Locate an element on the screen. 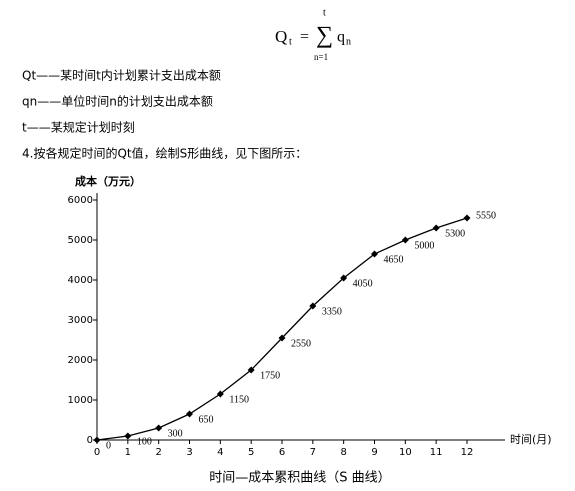 The image size is (575, 491). value-label: 1150 is located at coordinates (239, 399).